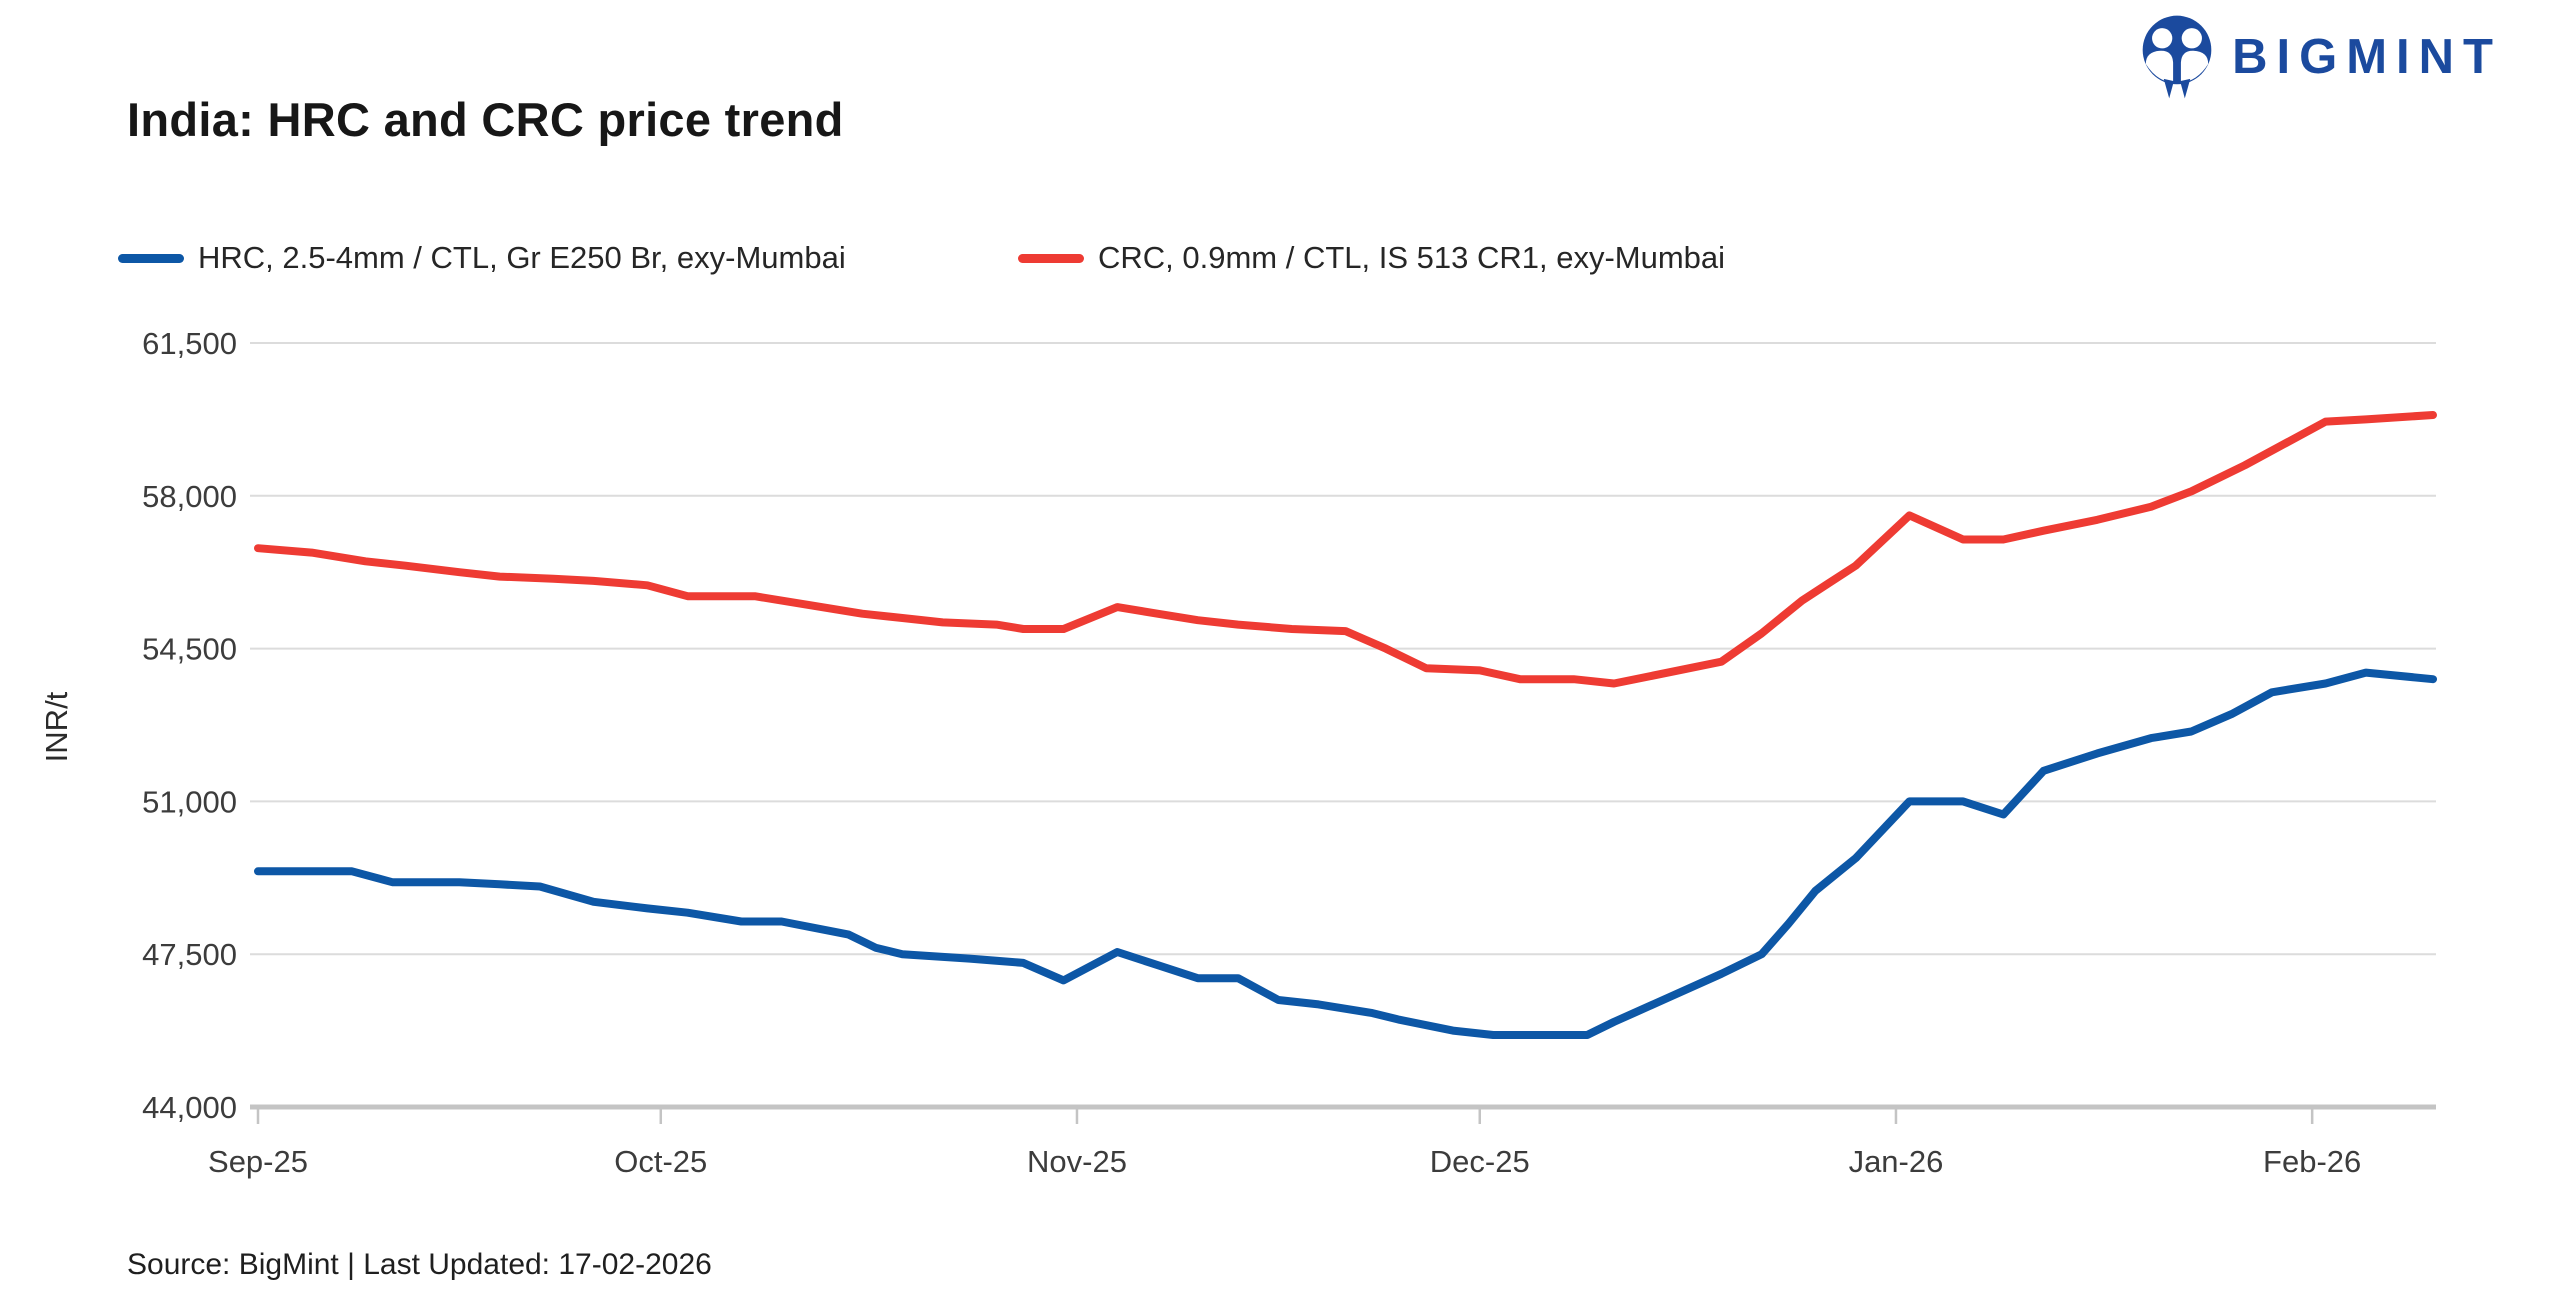  What do you see at coordinates (258, 1161) in the screenshot?
I see `x-tick-label: Sep-25` at bounding box center [258, 1161].